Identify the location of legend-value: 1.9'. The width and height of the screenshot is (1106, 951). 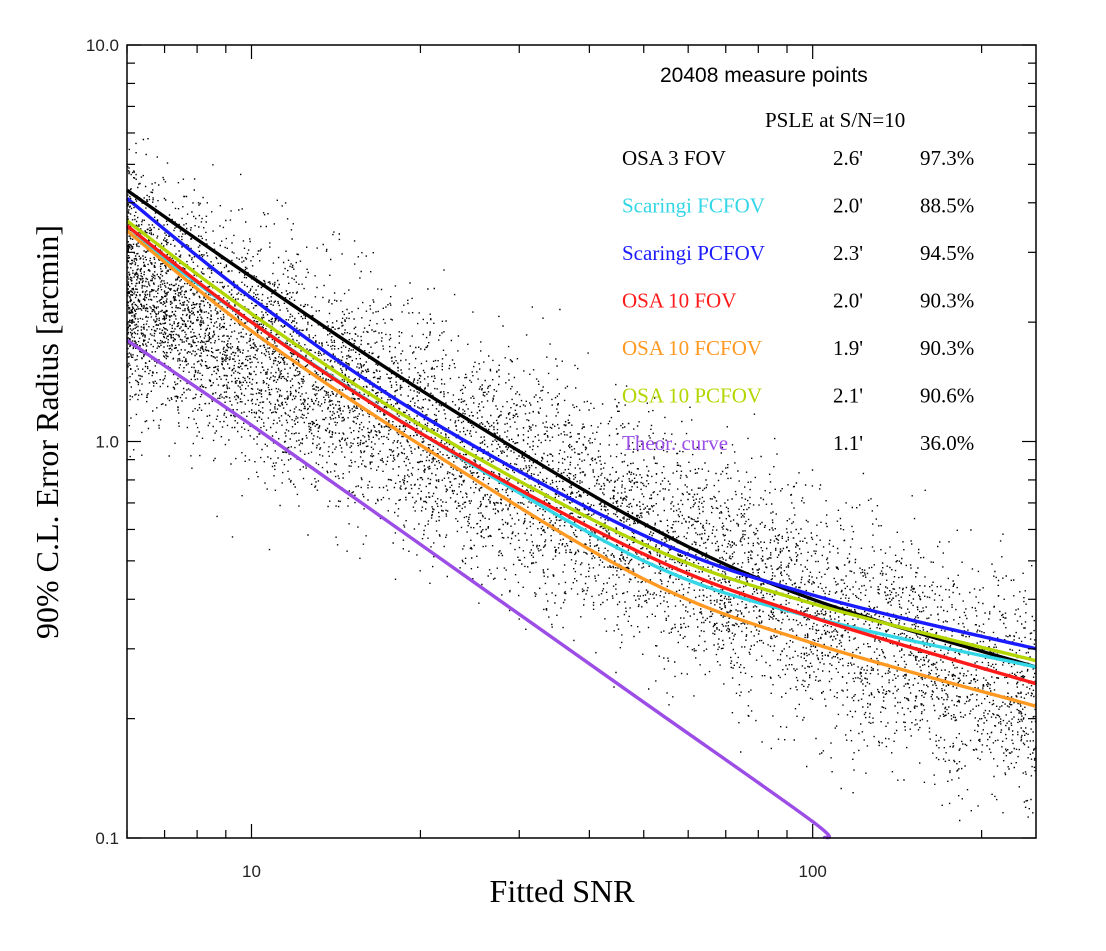
(848, 348).